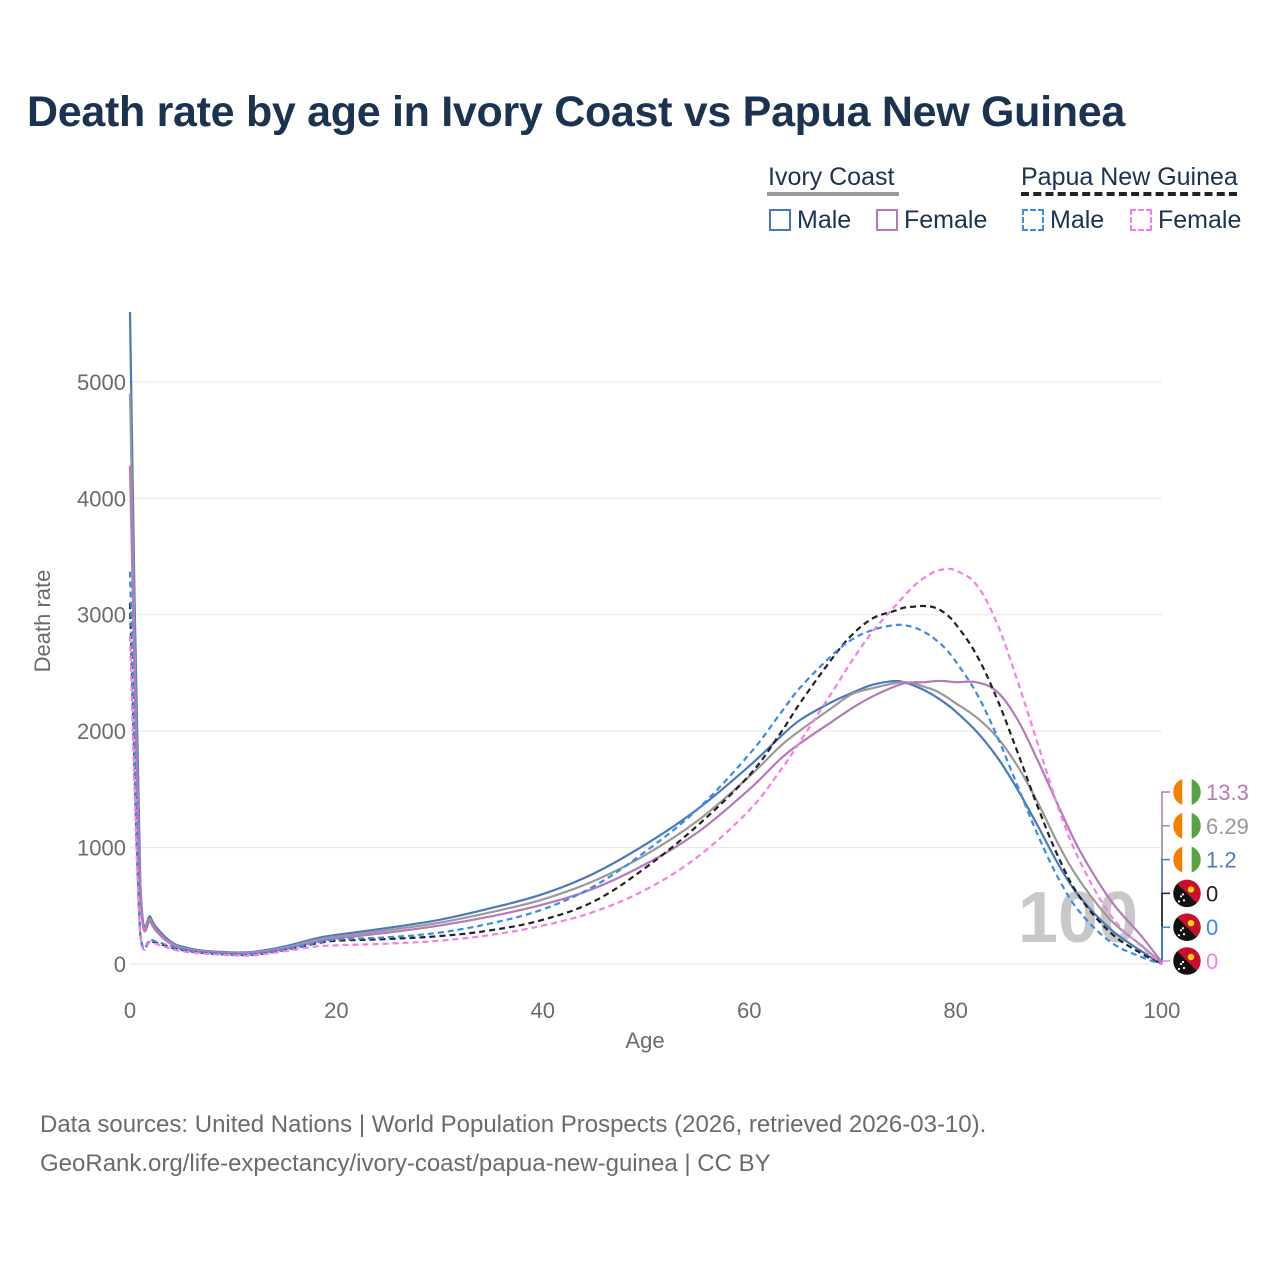 Image resolution: width=1280 pixels, height=1280 pixels. Describe the element at coordinates (336, 1010) in the screenshot. I see `x-tick-label: 20` at that location.